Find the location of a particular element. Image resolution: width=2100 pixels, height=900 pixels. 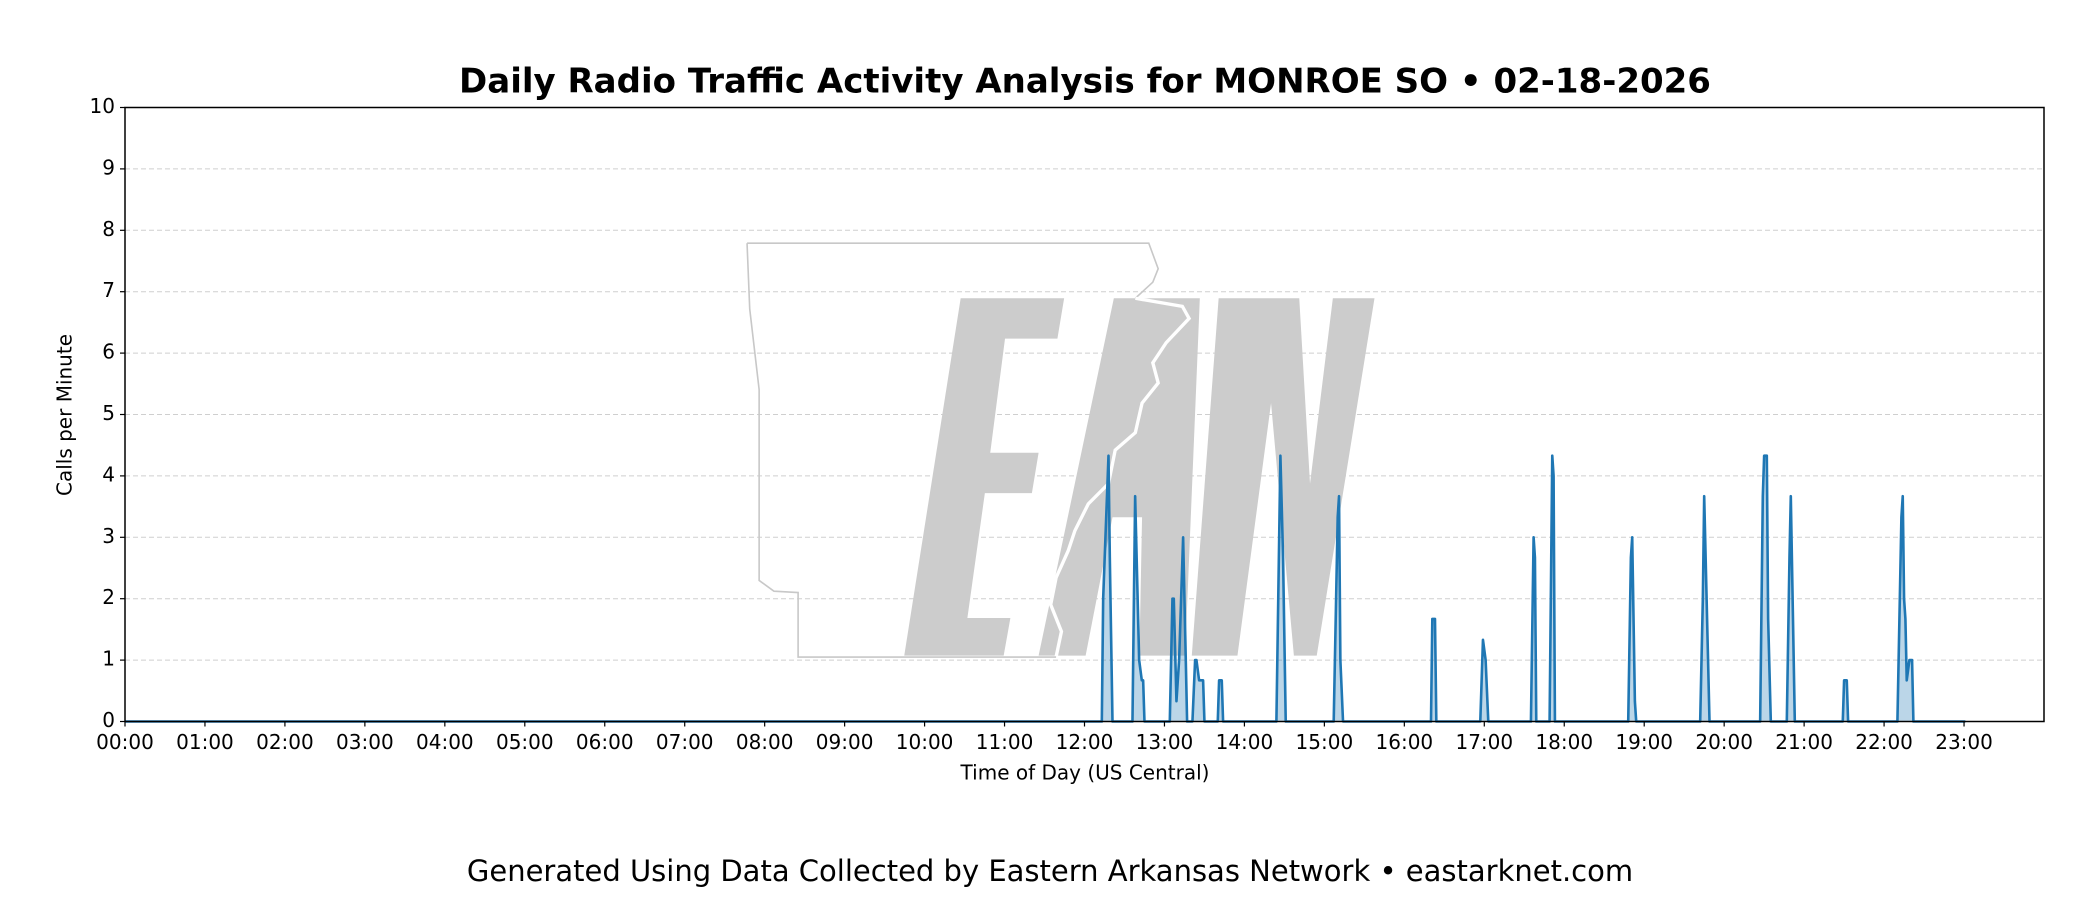

y-tick-label: 3 is located at coordinates (108, 536).